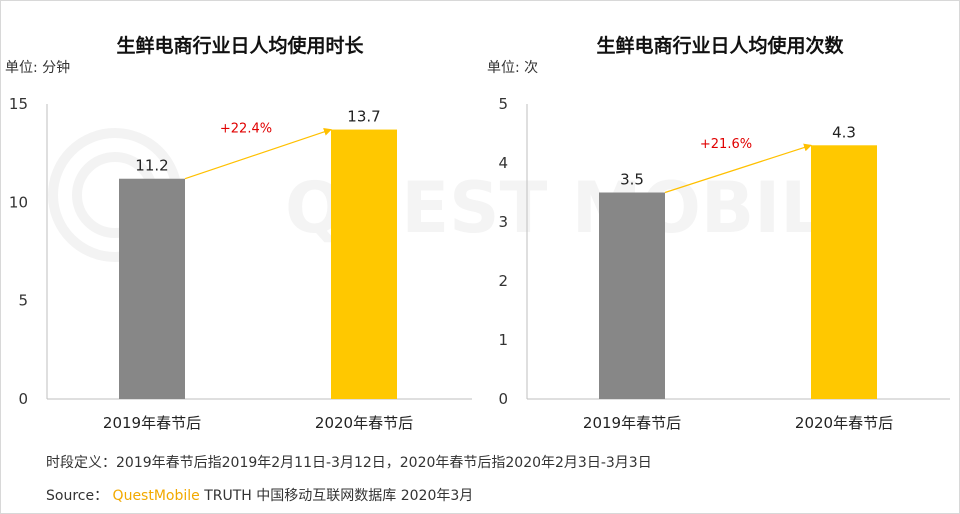 This screenshot has height=514, width=960. Describe the element at coordinates (77, 496) in the screenshot. I see `source-label: Source：` at that location.